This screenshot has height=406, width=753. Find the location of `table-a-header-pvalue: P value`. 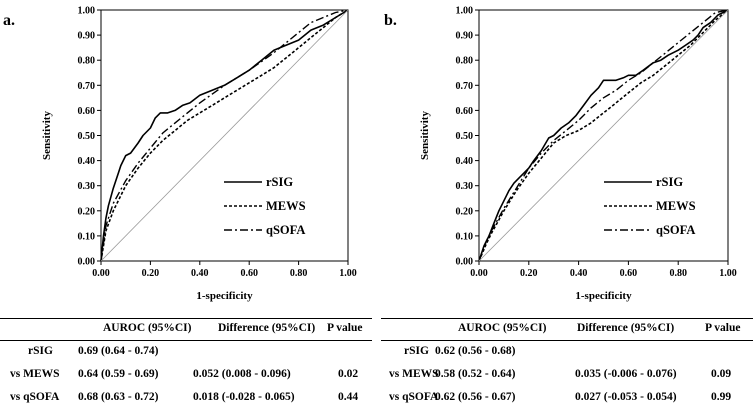

table-a-header-pvalue: P value is located at coordinates (345, 328).